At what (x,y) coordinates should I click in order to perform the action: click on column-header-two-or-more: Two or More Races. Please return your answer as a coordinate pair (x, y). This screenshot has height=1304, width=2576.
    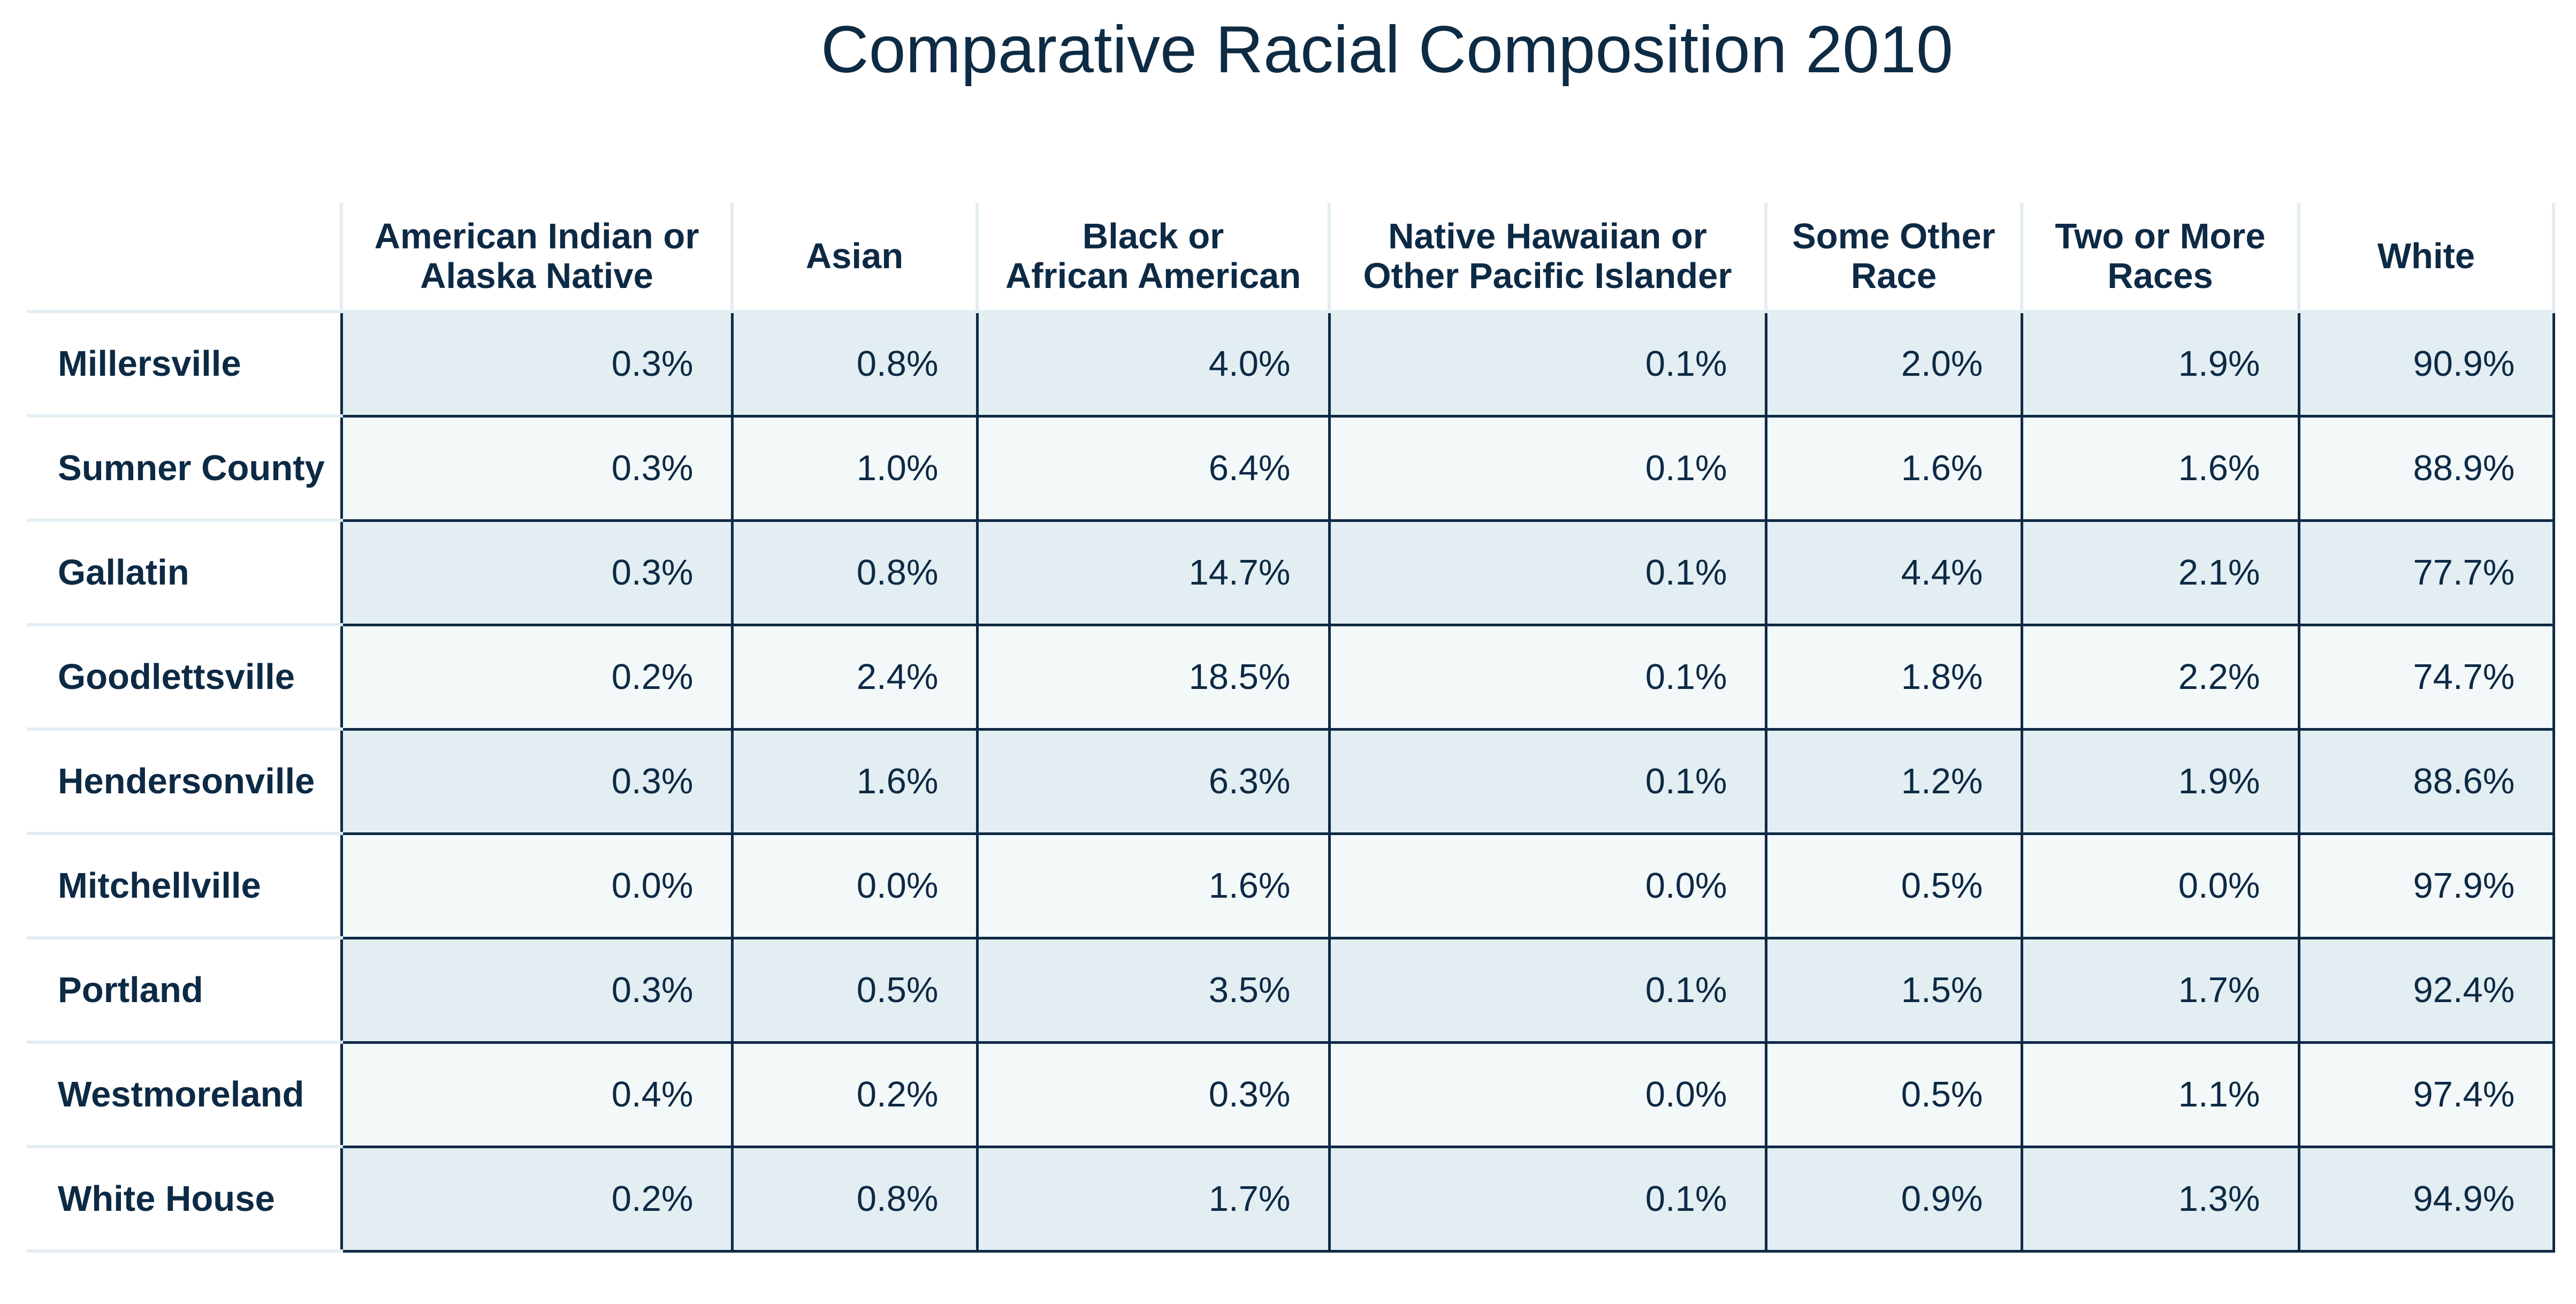
    Looking at the image, I should click on (2160, 258).